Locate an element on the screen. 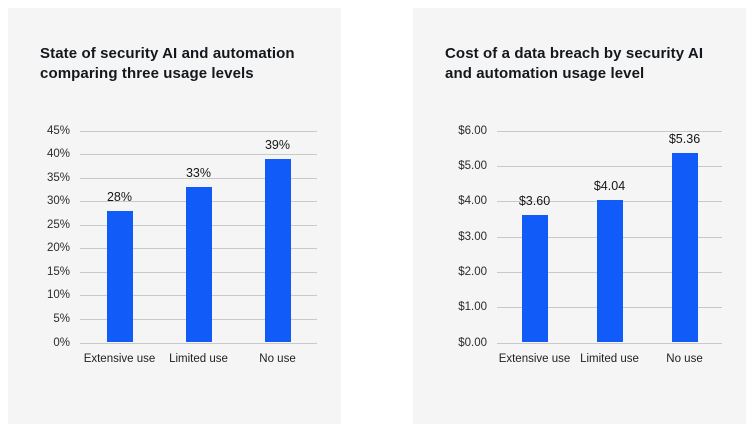 This screenshot has width=755, height=434. bar-value-label: 33% is located at coordinates (198, 173).